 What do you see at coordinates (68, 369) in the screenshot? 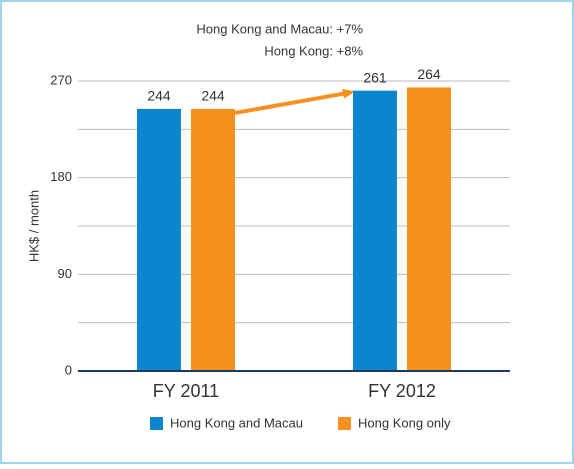
I see `y-tick-label: 0` at bounding box center [68, 369].